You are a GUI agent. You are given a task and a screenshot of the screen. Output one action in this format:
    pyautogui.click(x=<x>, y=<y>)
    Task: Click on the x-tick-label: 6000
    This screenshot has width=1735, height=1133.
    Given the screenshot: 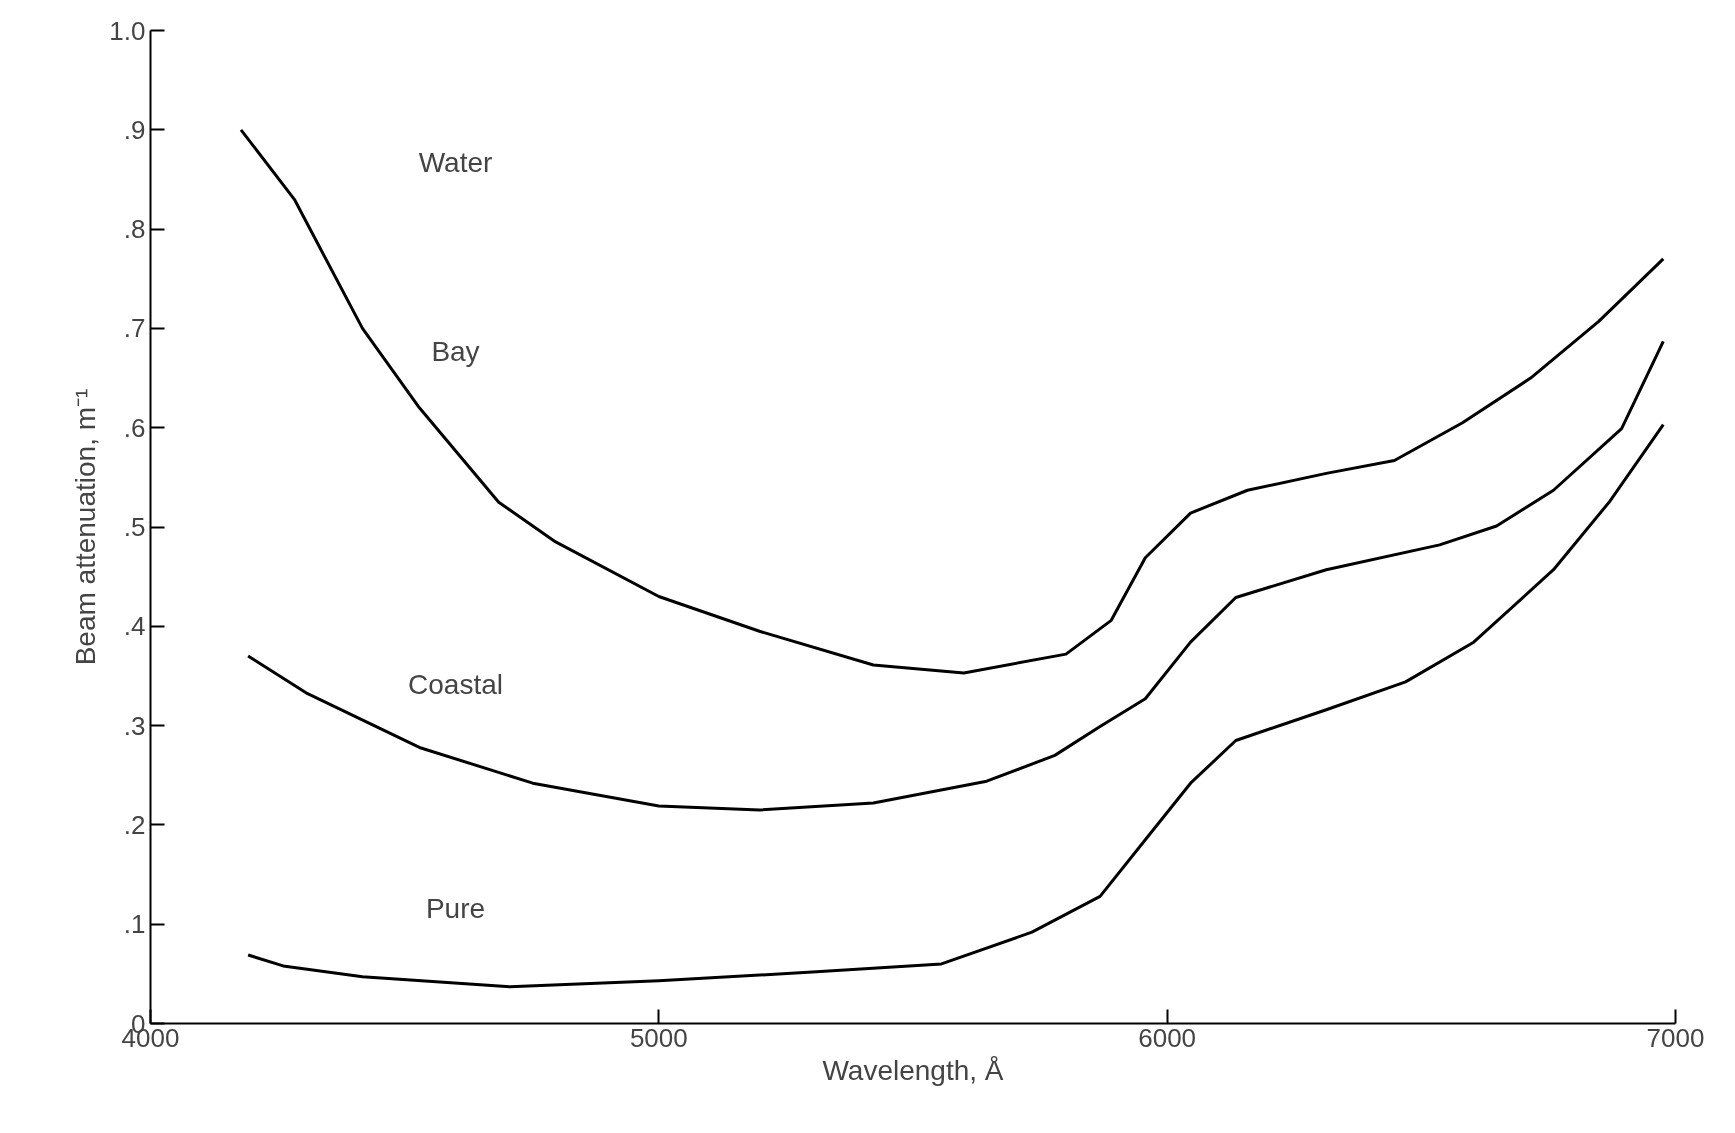 What is the action you would take?
    pyautogui.click(x=1167, y=1037)
    